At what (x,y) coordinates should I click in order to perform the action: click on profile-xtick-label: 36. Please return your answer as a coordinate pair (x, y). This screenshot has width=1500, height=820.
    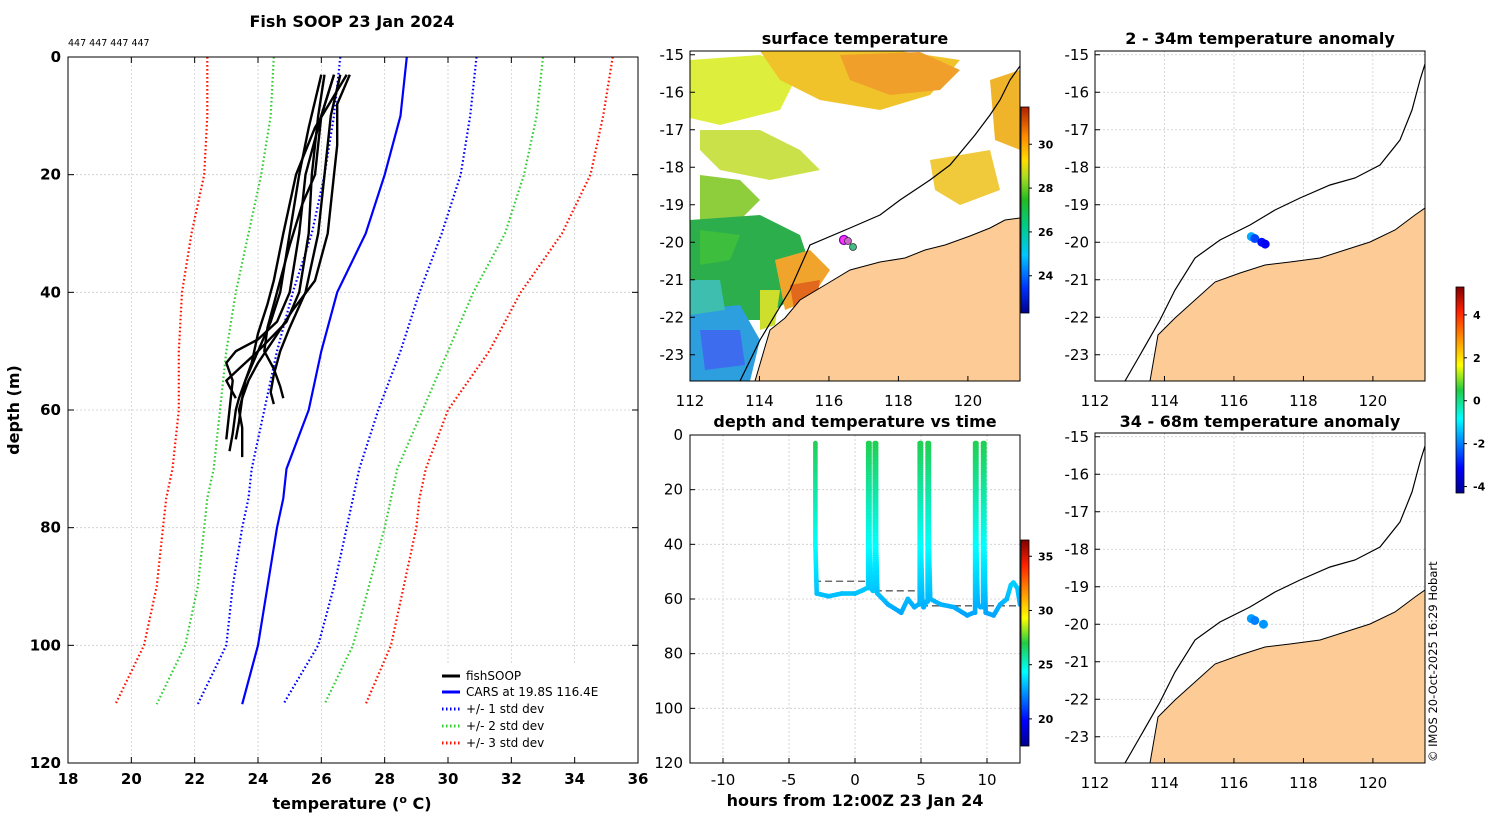
    Looking at the image, I should click on (638, 779).